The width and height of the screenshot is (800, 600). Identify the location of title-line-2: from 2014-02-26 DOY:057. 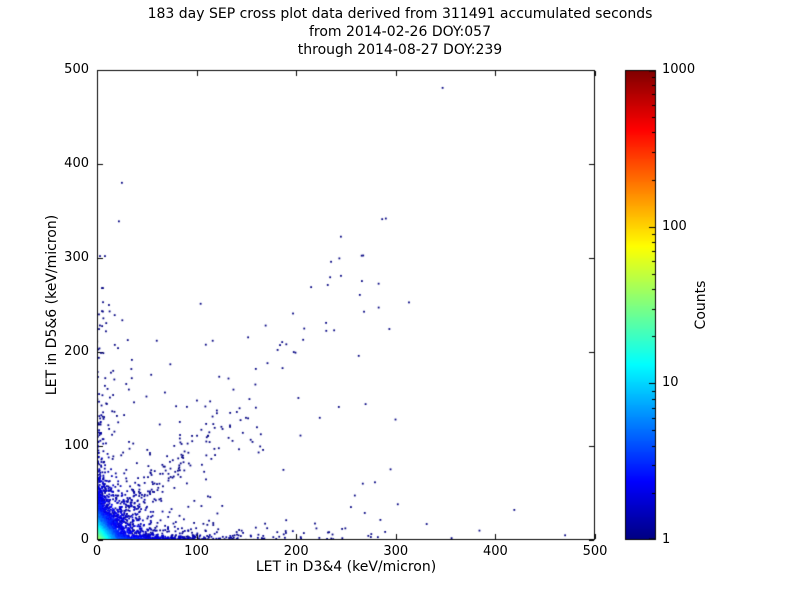
(399, 32).